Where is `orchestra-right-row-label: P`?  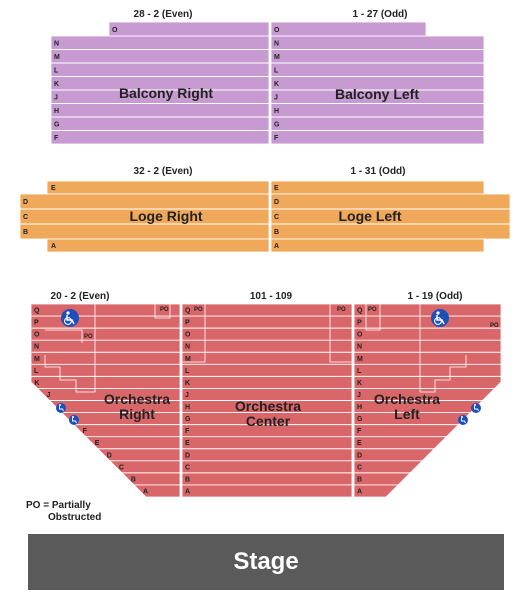 orchestra-right-row-label: P is located at coordinates (36, 323).